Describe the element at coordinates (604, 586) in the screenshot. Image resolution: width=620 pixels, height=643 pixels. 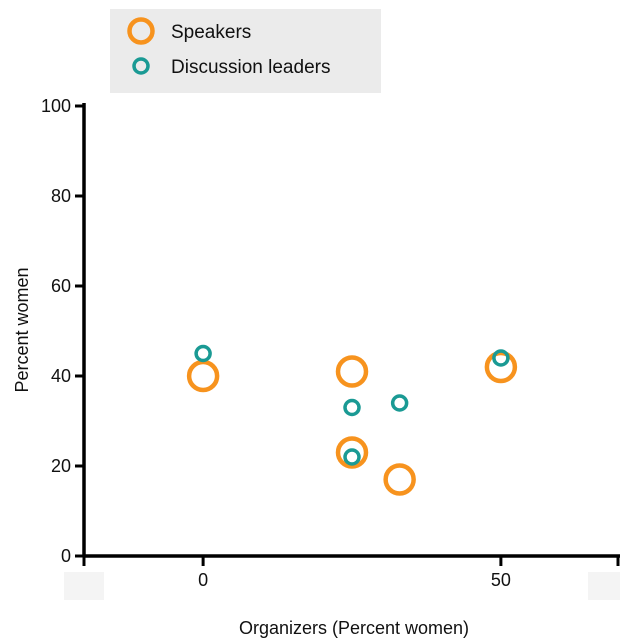
I see `axis-end-shade-right` at that location.